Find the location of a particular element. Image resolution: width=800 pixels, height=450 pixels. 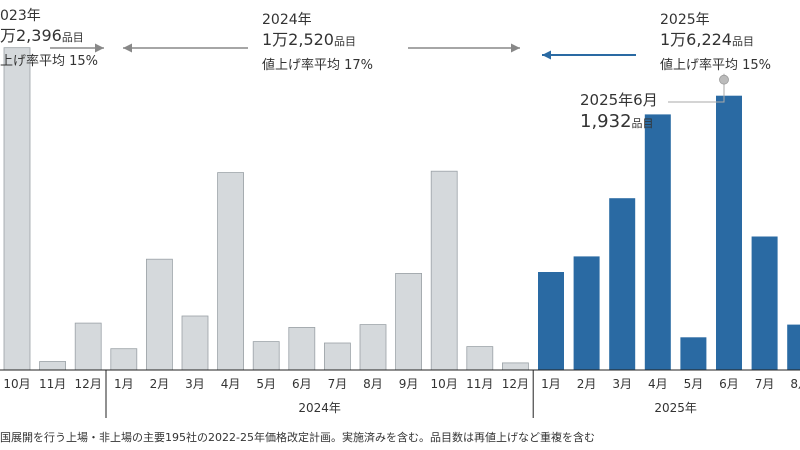

tick-label-6: 4月 is located at coordinates (231, 384).